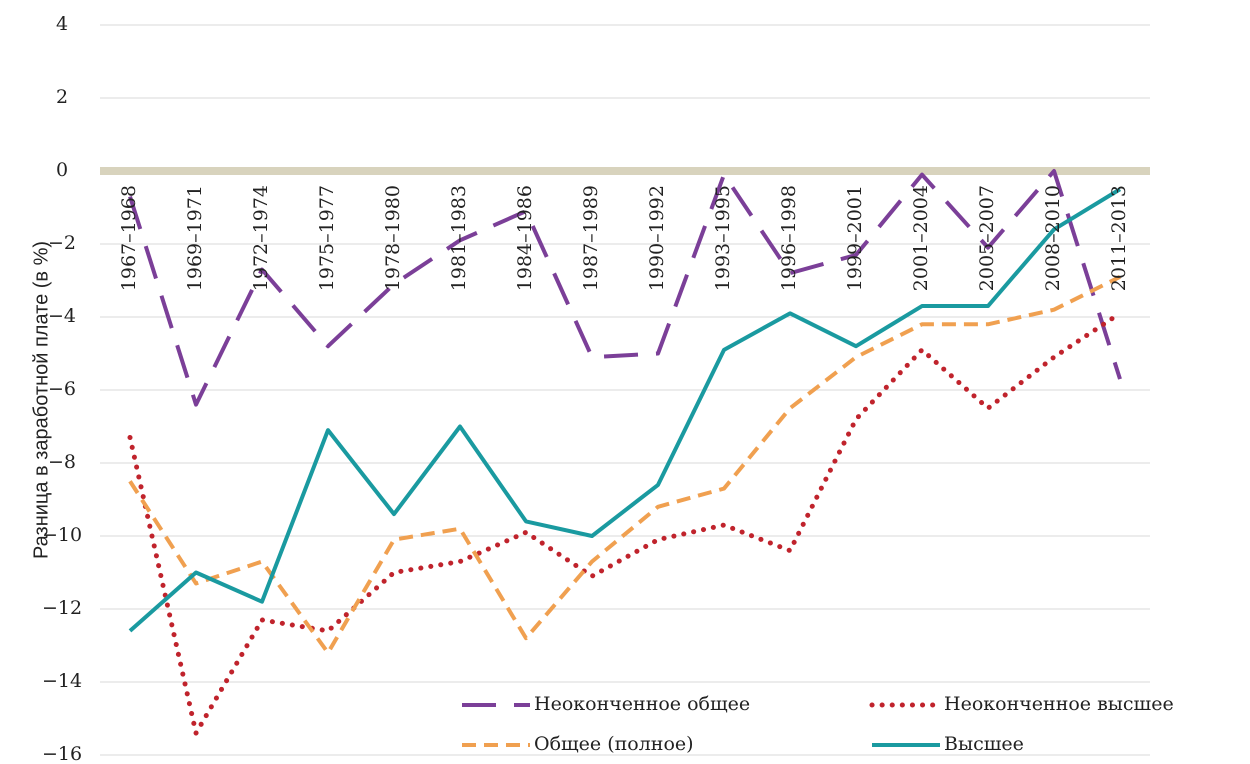 The height and width of the screenshot is (764, 1250). What do you see at coordinates (525, 238) in the screenshot?
I see `x-tick-label: 1984–1986` at bounding box center [525, 238].